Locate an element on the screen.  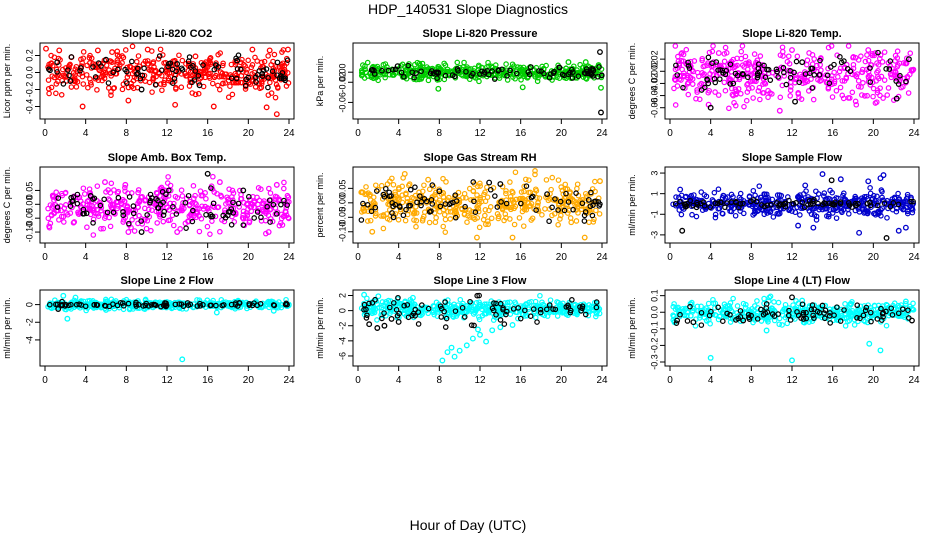
x-tick-label: 0 is located at coordinates (45, 380).